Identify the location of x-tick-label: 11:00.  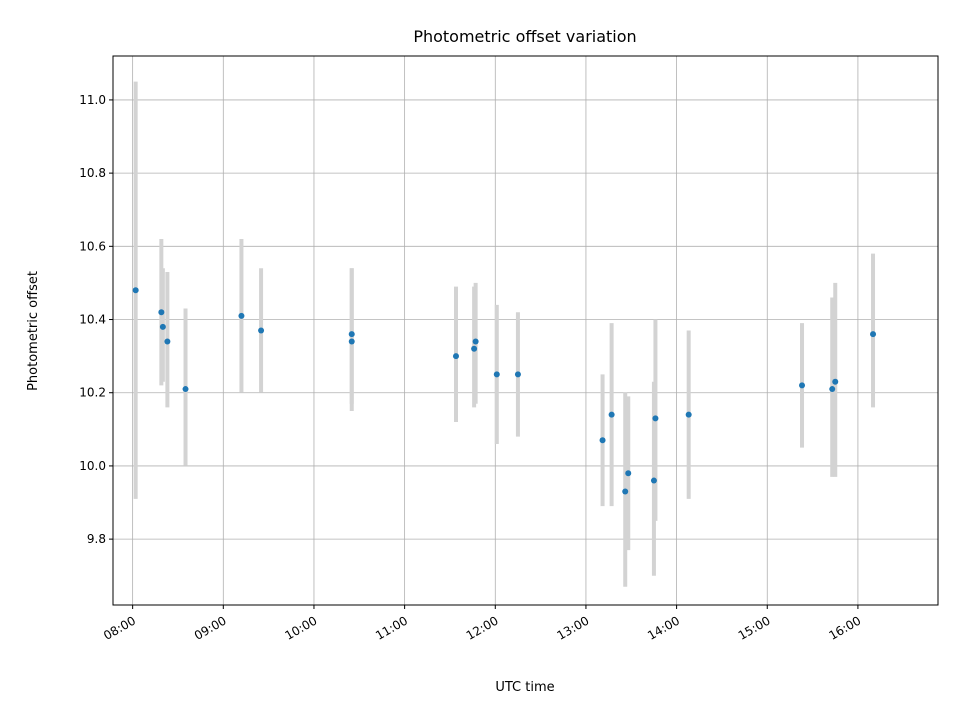
(391, 627).